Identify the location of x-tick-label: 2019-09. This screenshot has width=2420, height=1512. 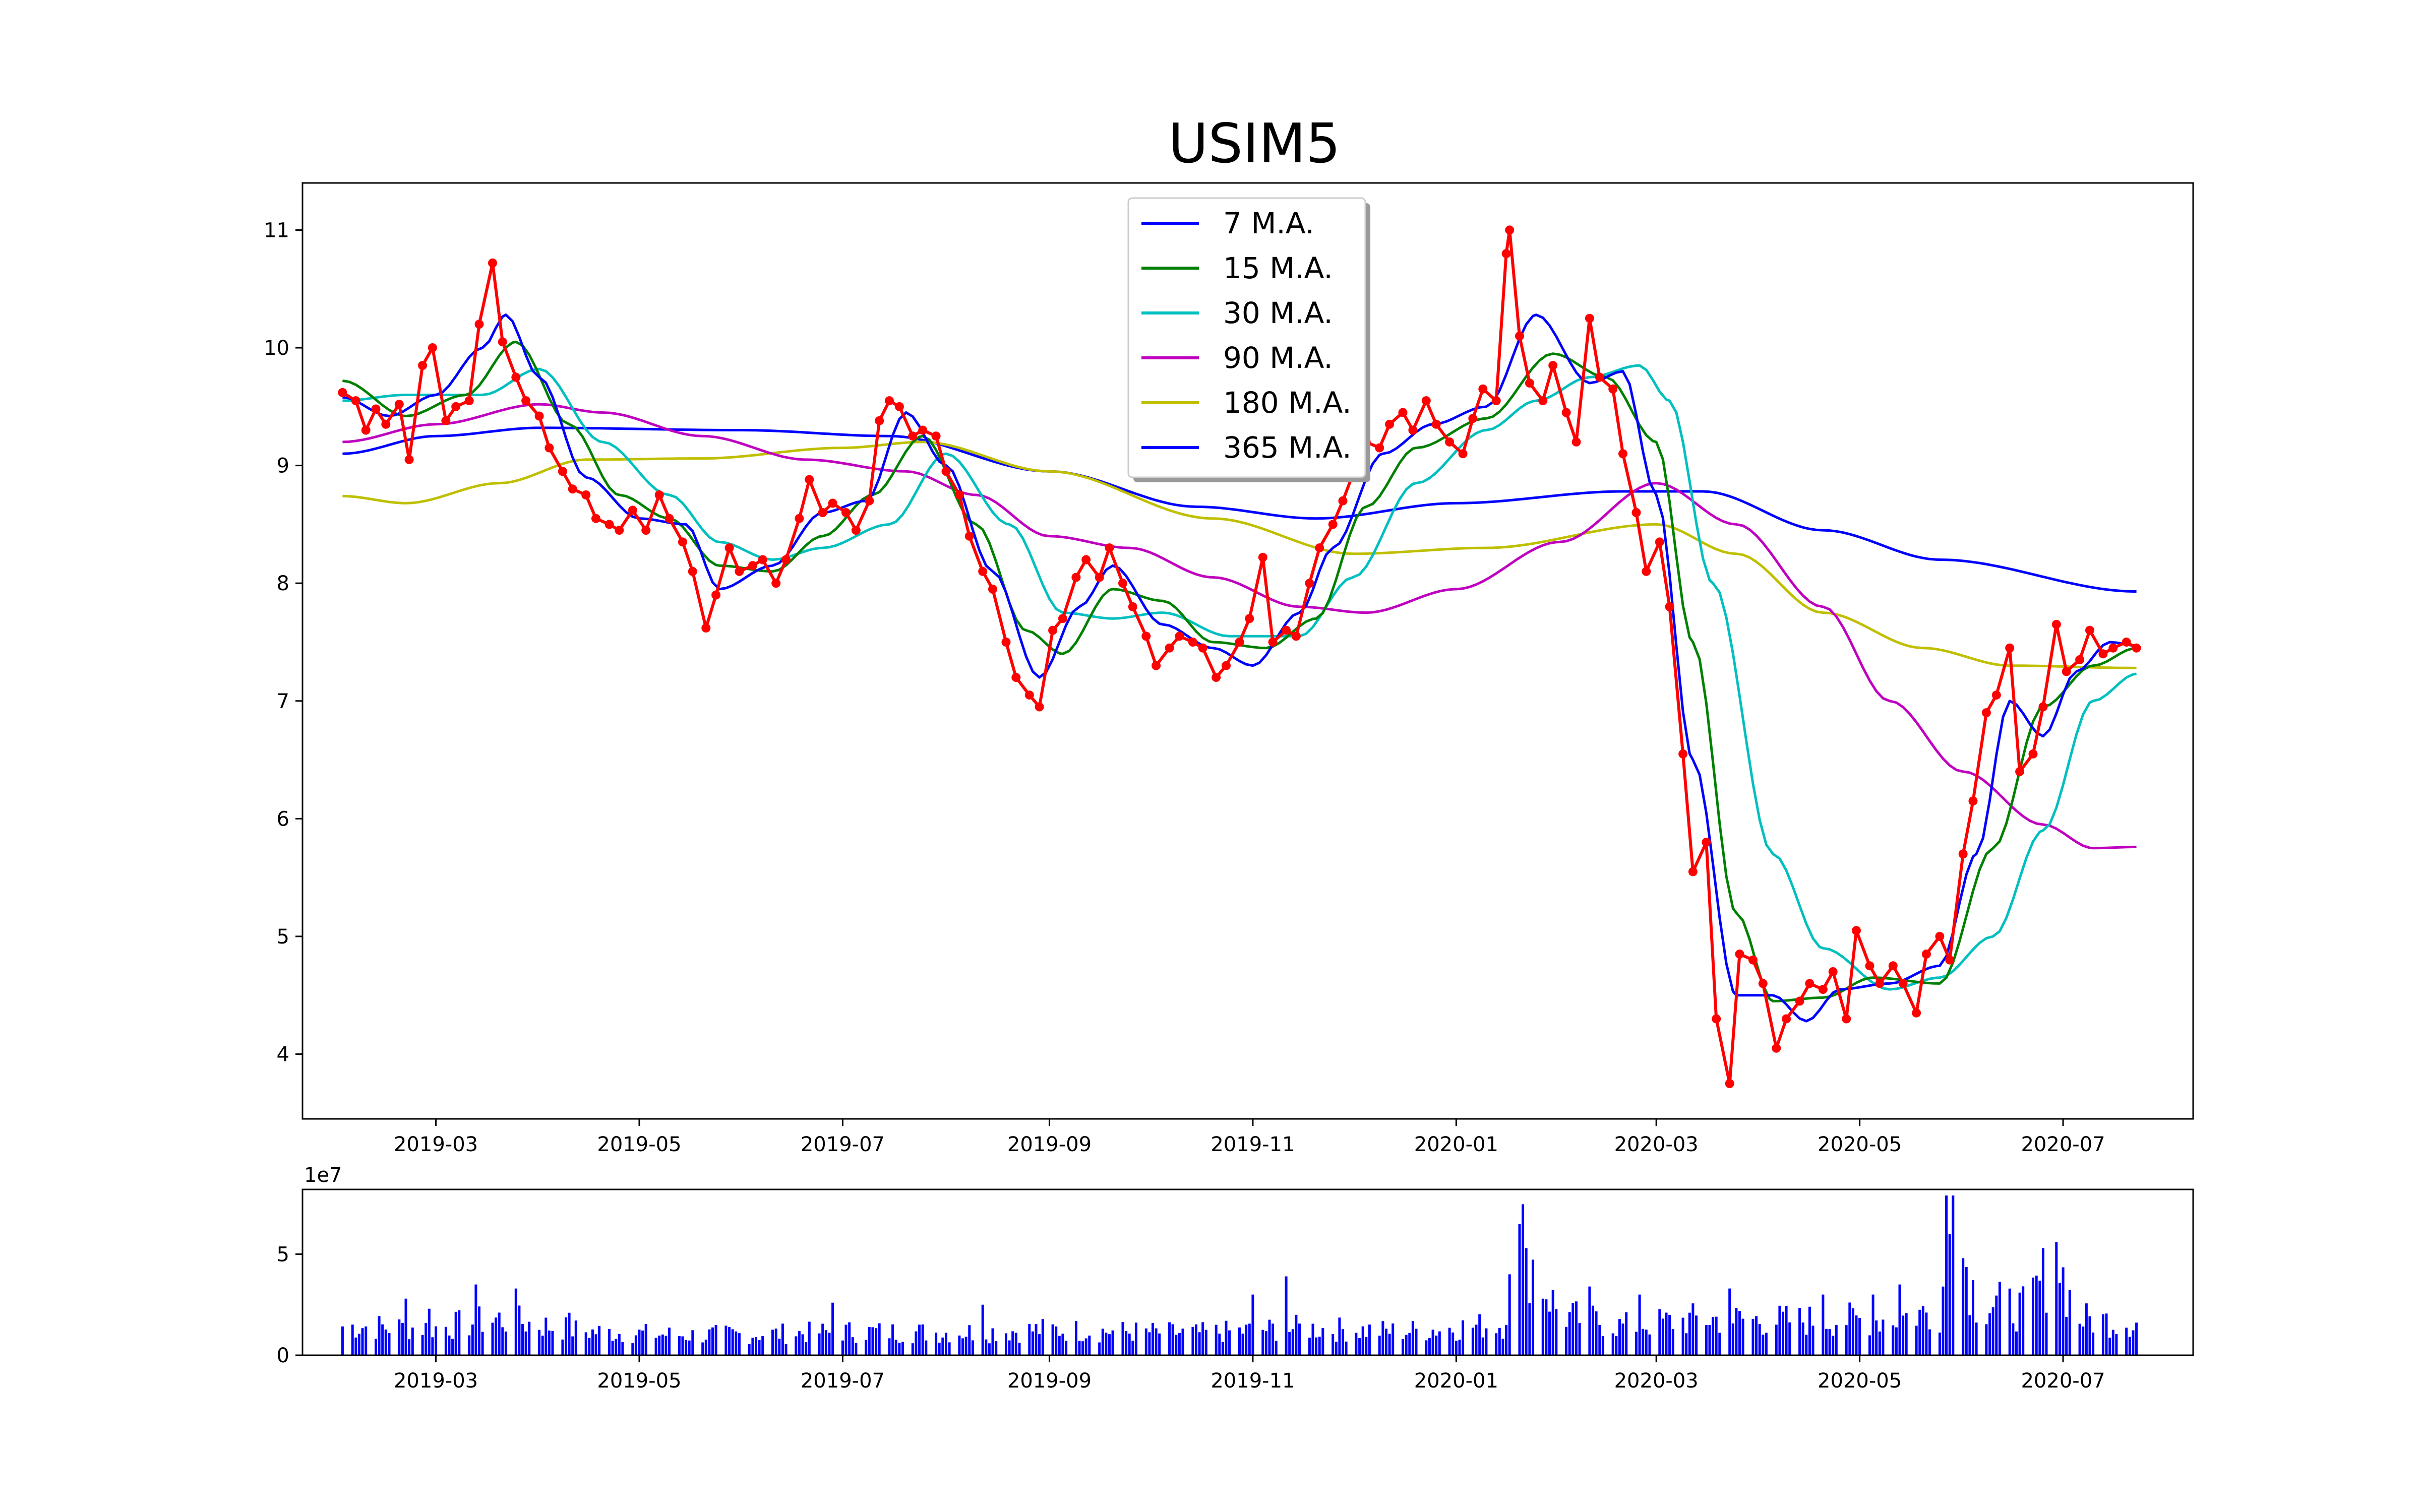
(1049, 1144).